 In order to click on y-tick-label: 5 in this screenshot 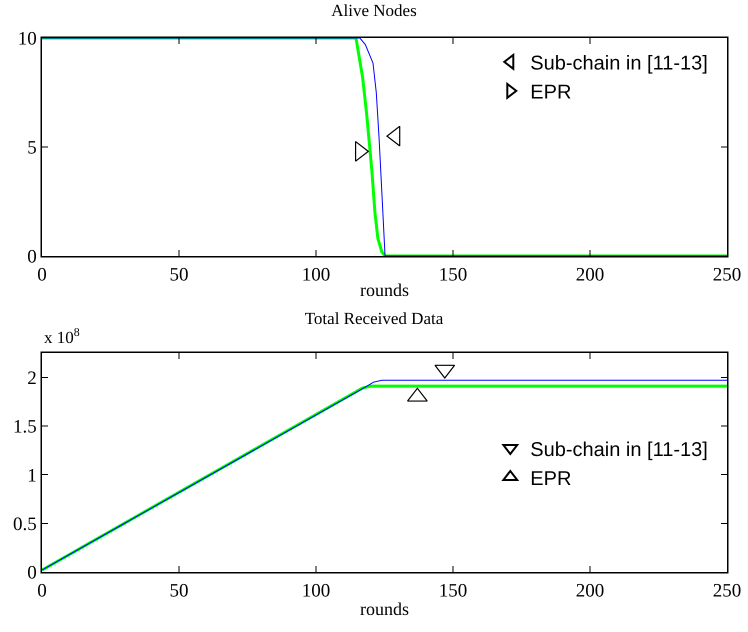, I will do `click(32, 148)`.